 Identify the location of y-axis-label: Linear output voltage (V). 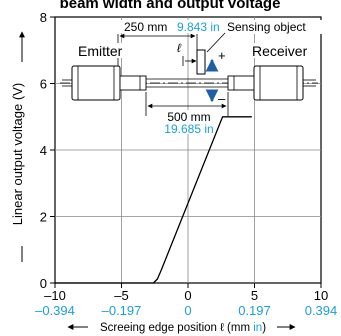
(17, 146).